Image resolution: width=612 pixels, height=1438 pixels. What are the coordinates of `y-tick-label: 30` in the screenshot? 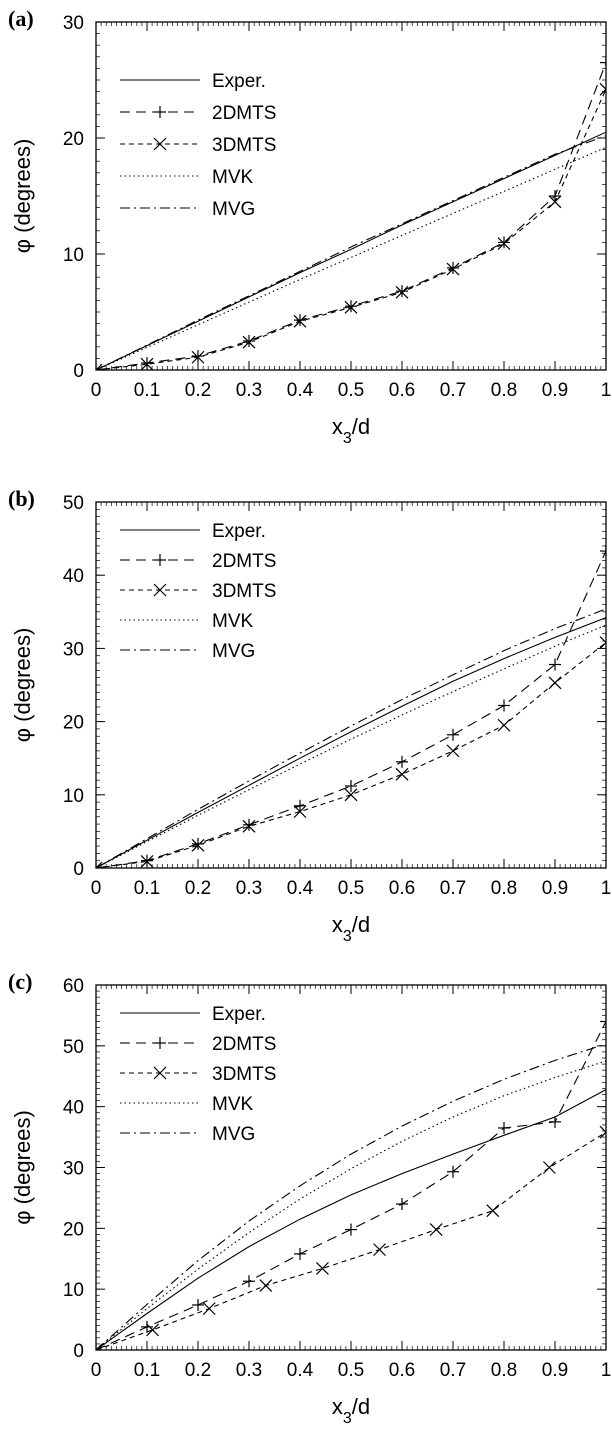 It's located at (73, 1169).